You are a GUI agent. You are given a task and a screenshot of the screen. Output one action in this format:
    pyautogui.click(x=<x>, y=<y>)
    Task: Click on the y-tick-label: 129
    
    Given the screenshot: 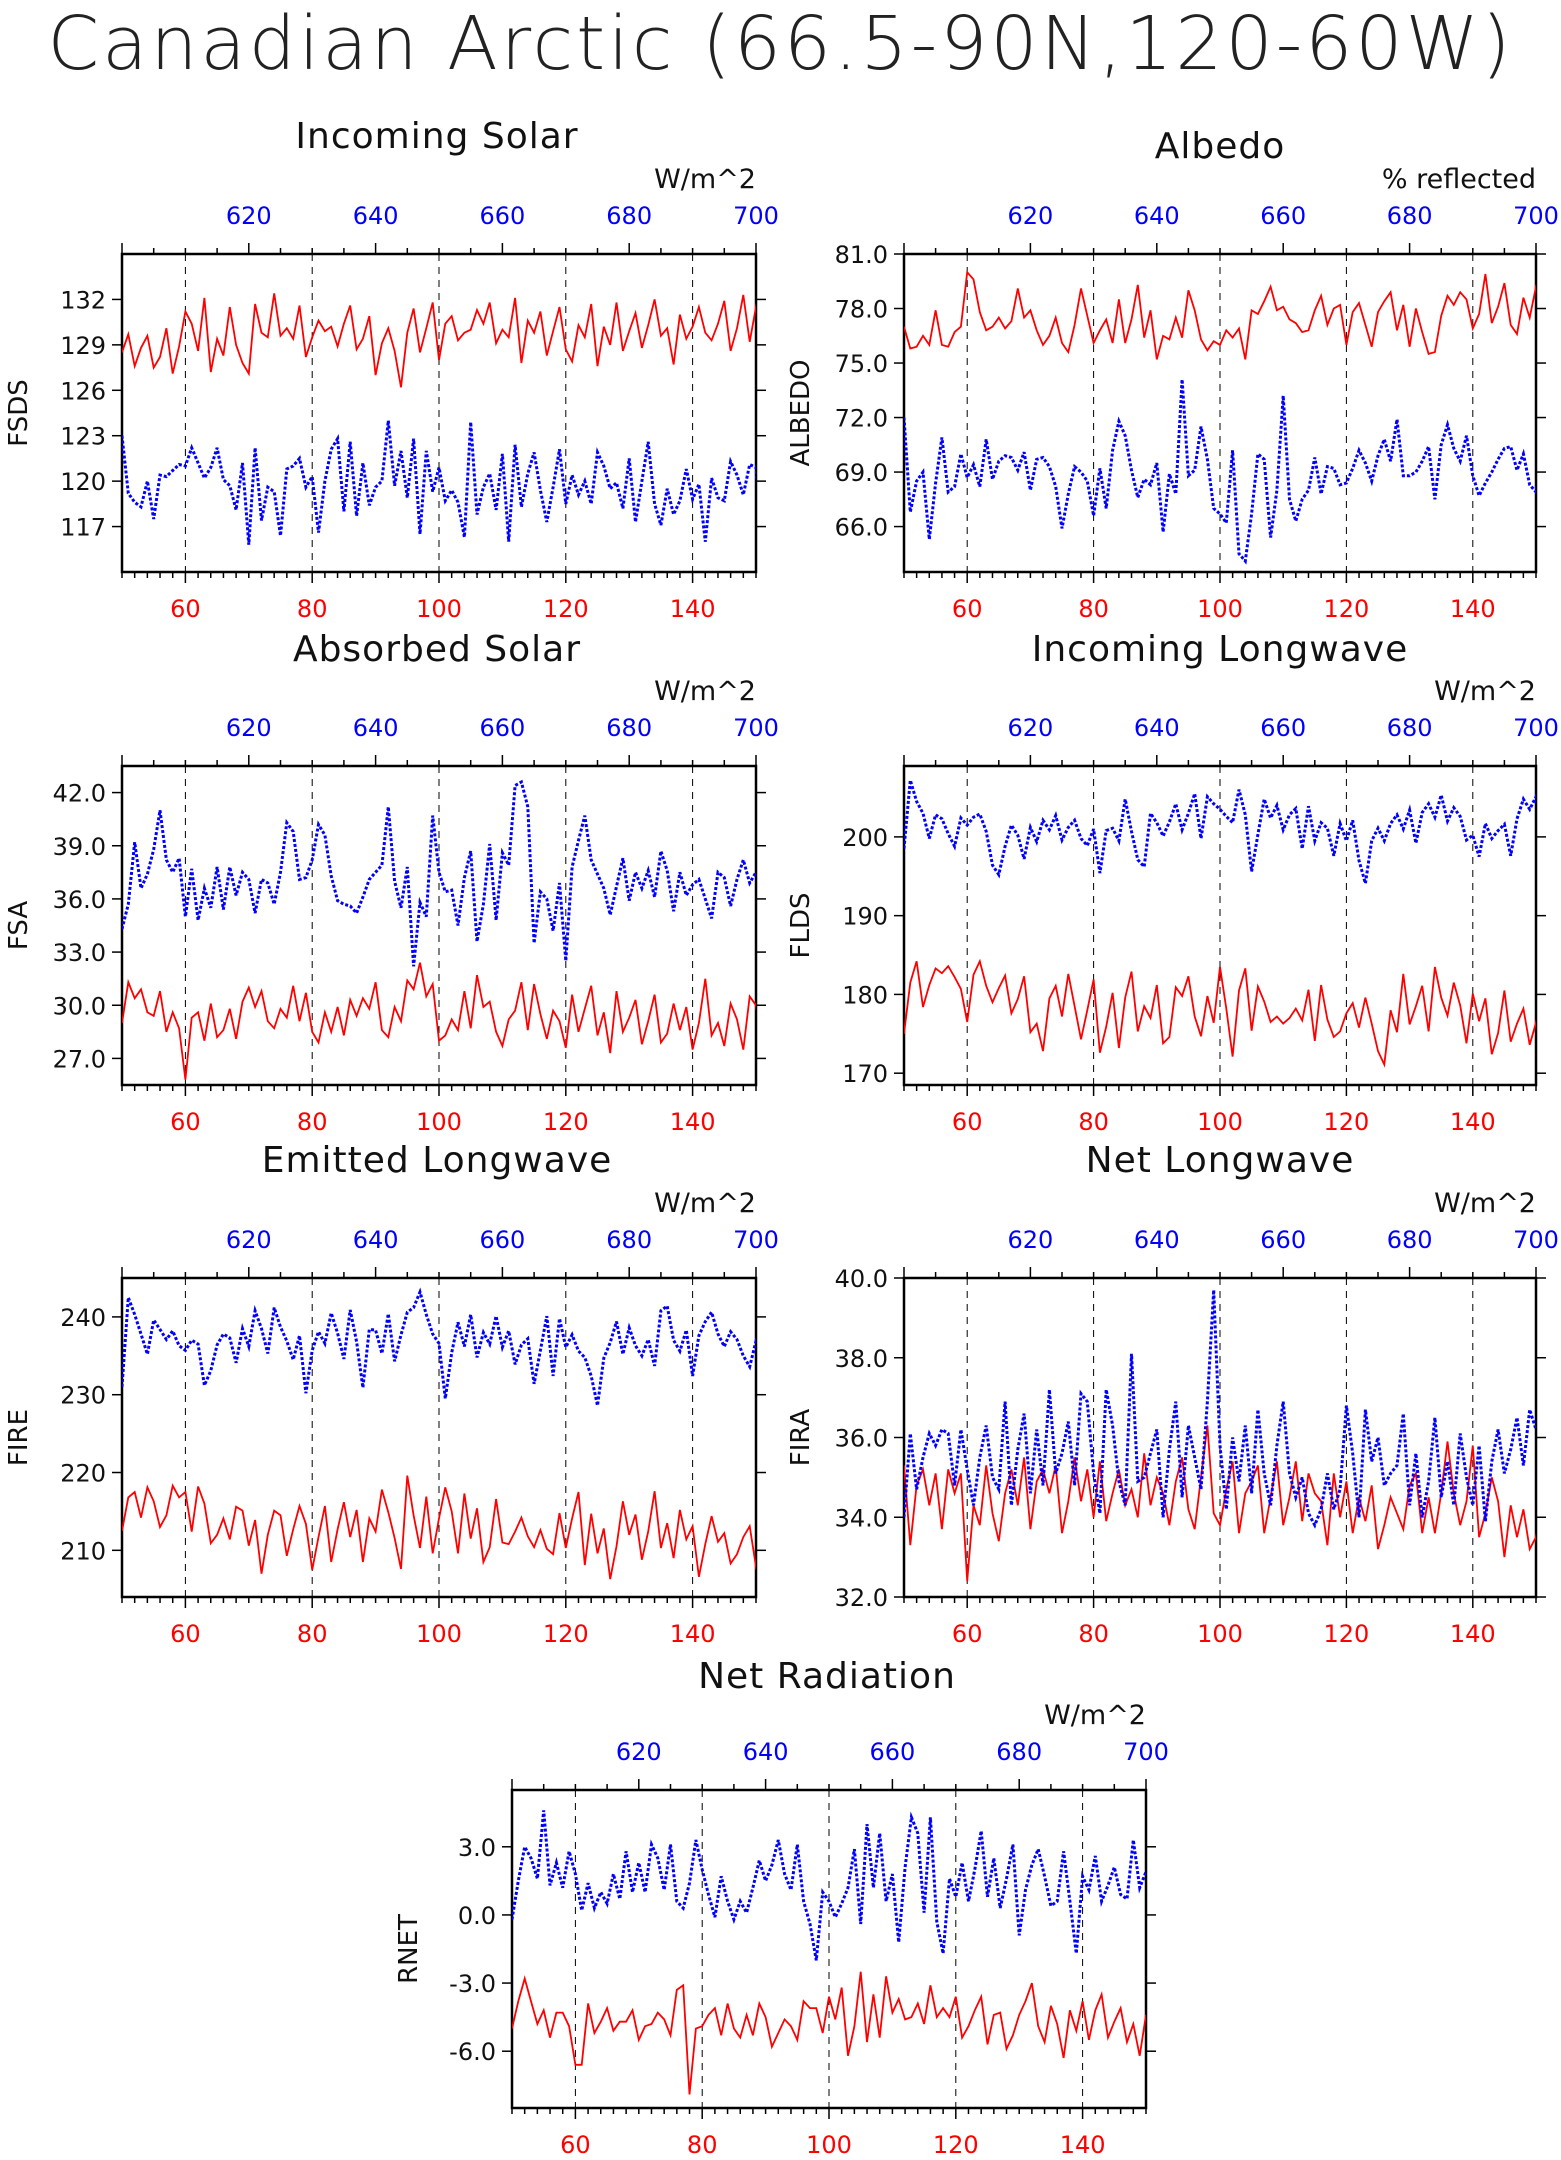 What is the action you would take?
    pyautogui.click(x=83, y=346)
    